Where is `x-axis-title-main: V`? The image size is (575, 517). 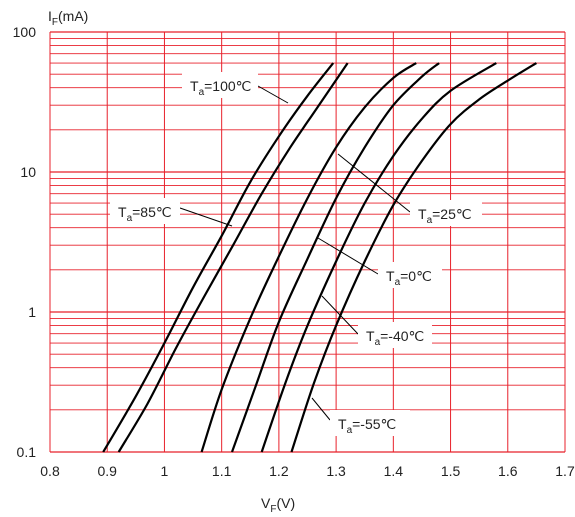
x-axis-title-main: V is located at coordinates (266, 503).